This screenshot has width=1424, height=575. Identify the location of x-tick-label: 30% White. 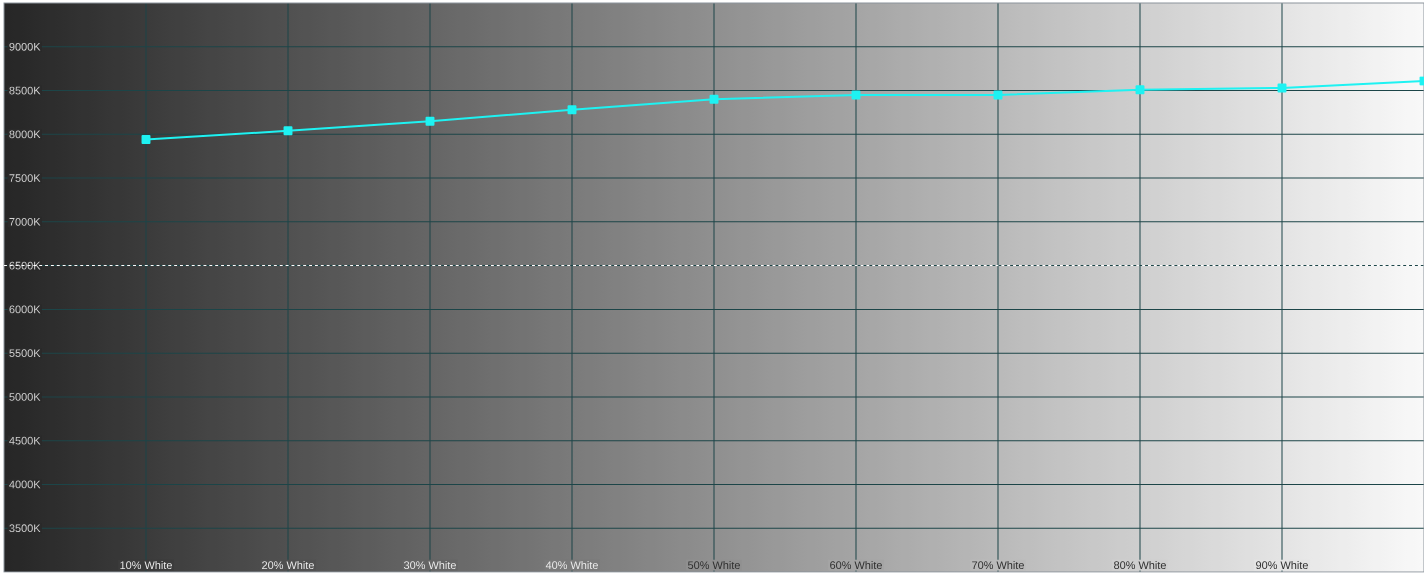
(429, 565).